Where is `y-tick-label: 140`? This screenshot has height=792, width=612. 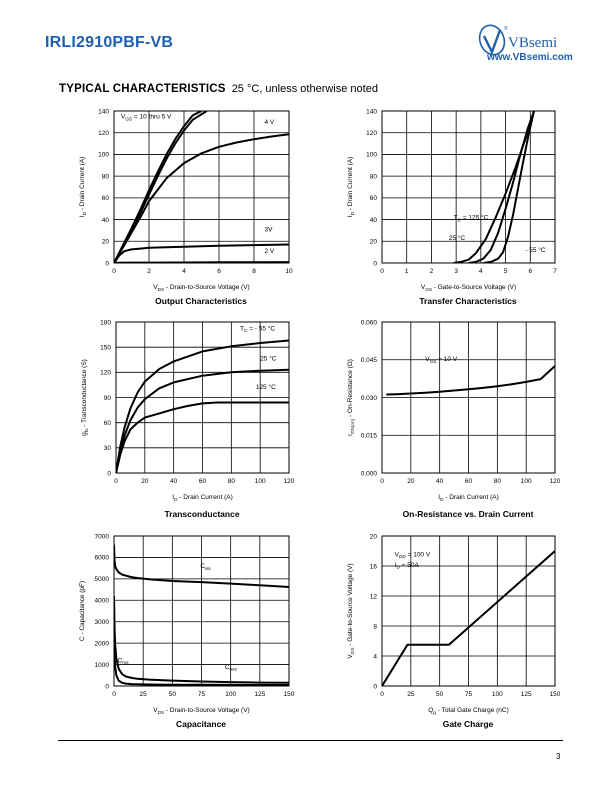
y-tick-label: 140 is located at coordinates (103, 111).